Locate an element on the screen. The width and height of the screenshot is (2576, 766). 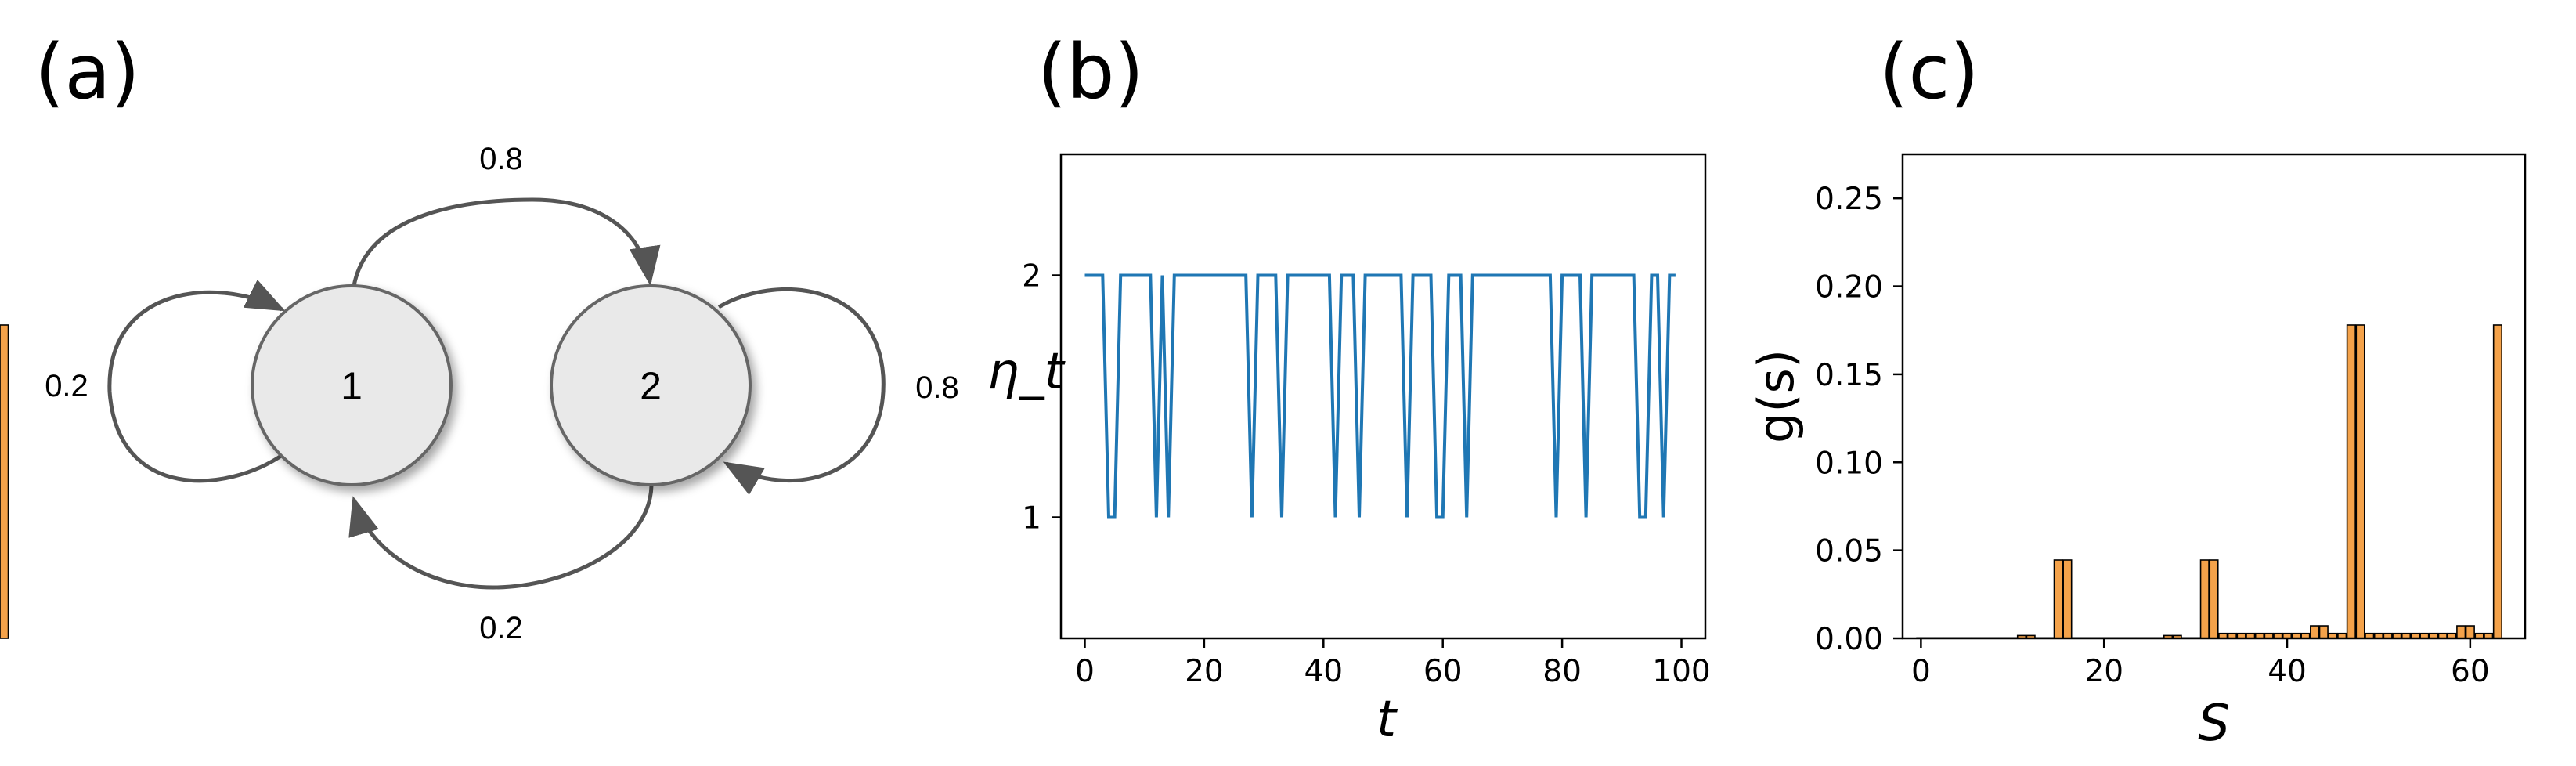
y-tick-label: 0.25 is located at coordinates (1849, 199).